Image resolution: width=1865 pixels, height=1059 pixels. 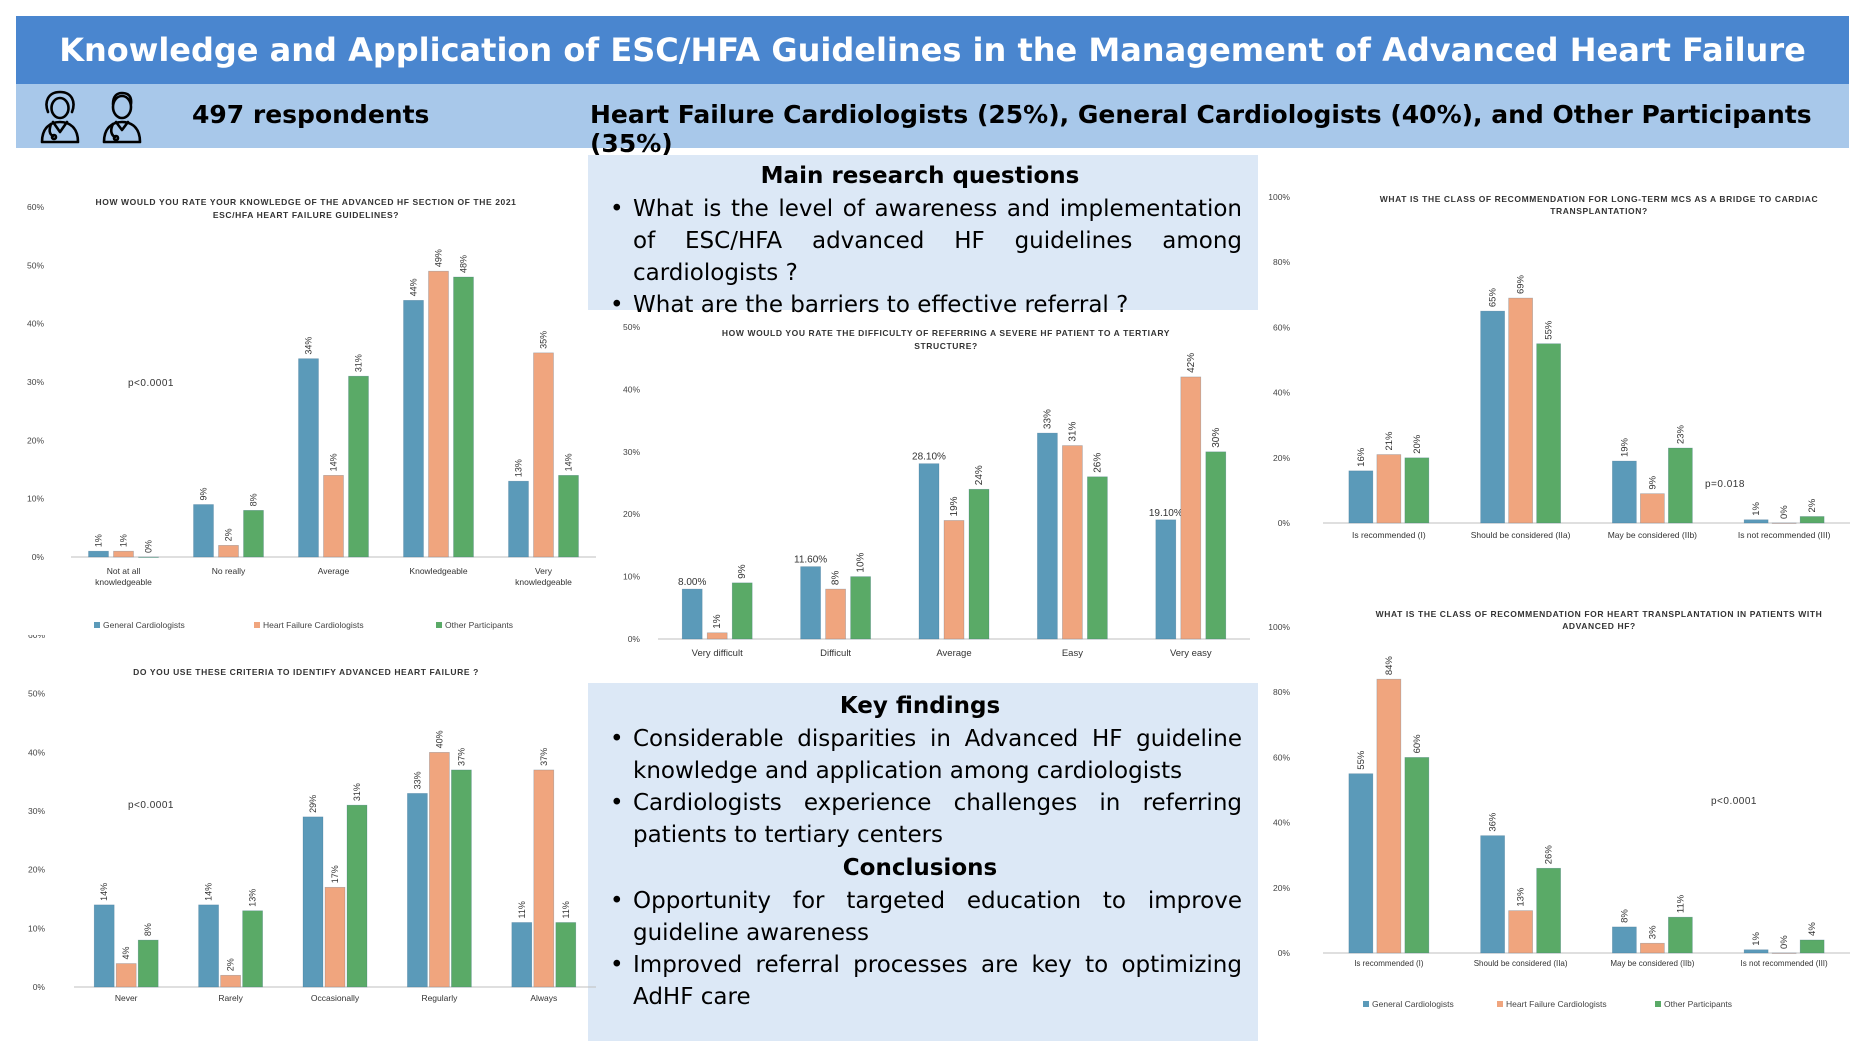 What do you see at coordinates (1361, 457) in the screenshot?
I see `data-label: 16%` at bounding box center [1361, 457].